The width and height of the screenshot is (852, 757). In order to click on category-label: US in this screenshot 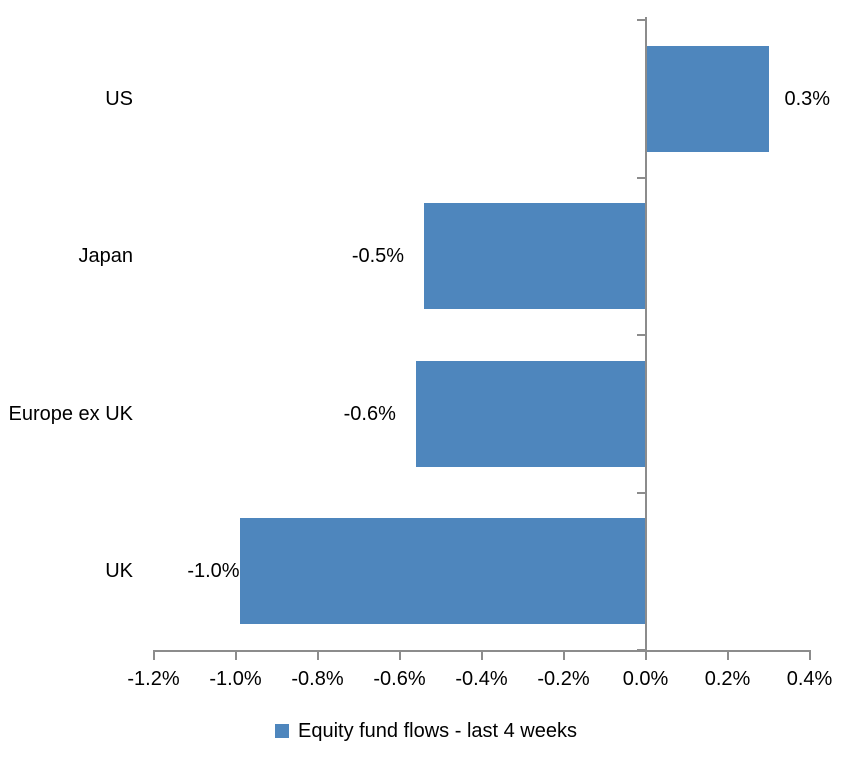, I will do `click(119, 98)`.